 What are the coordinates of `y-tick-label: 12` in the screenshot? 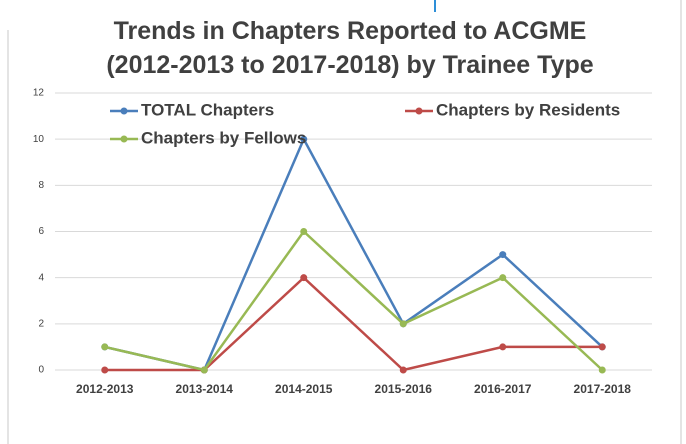 It's located at (39, 93).